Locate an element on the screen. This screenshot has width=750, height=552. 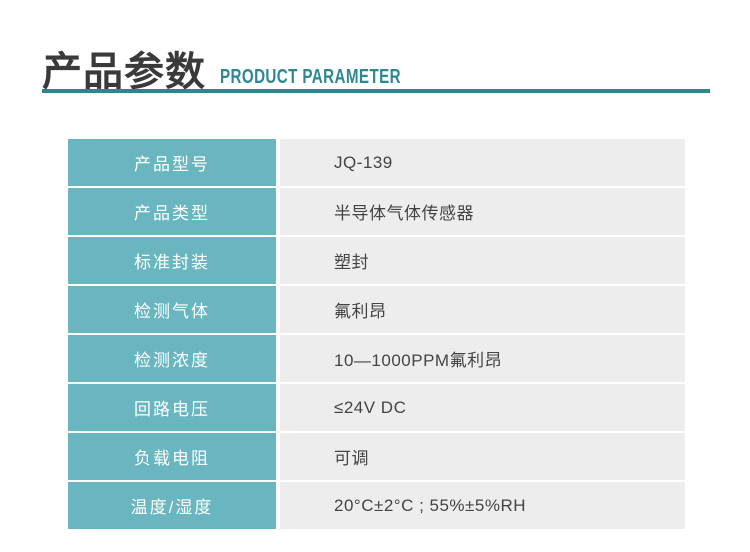
spec-value-cell: 塑封 is located at coordinates (482, 260).